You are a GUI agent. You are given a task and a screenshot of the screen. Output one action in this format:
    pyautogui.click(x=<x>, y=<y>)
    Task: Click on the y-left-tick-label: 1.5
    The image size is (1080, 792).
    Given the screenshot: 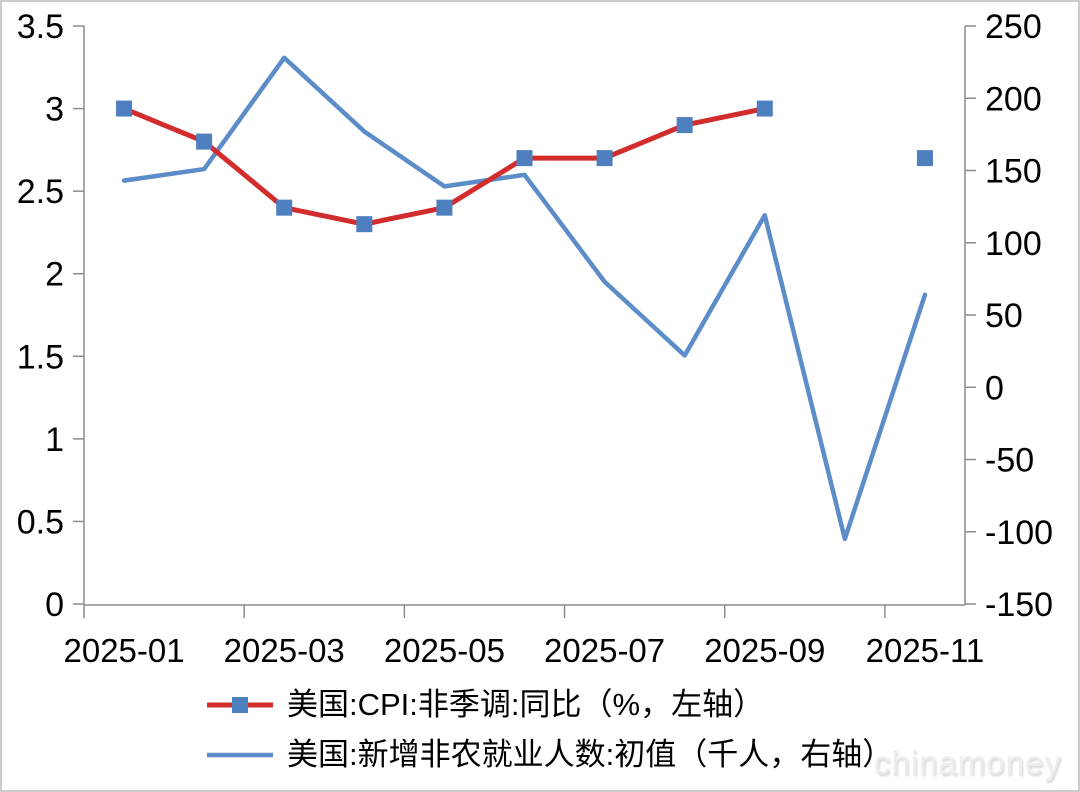 What is the action you would take?
    pyautogui.click(x=40, y=357)
    